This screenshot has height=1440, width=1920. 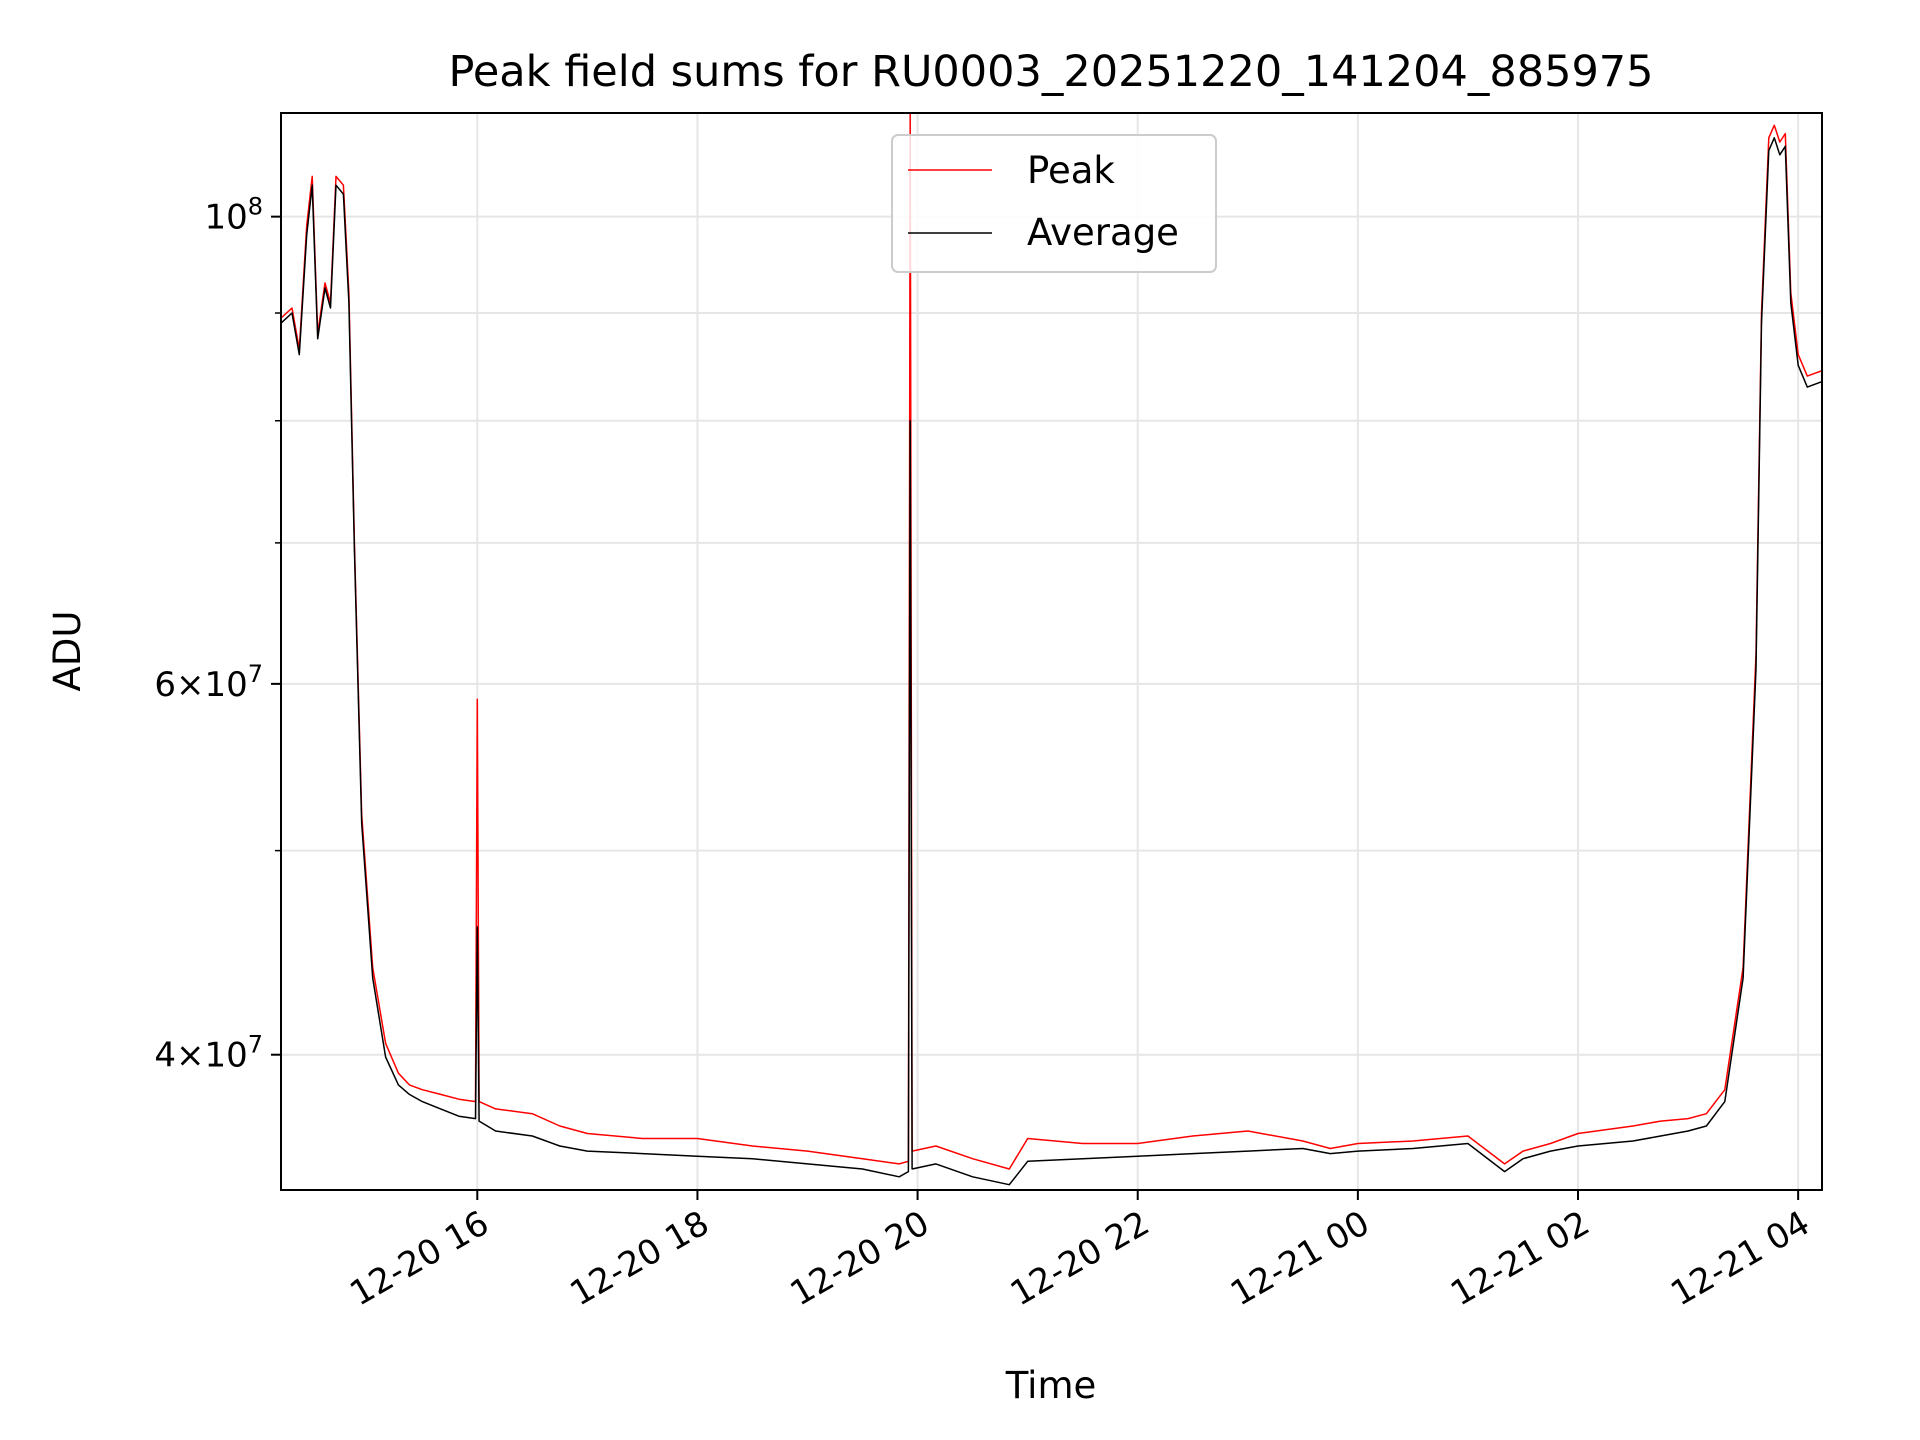 I want to click on y-axis-label: ADU, so click(x=67, y=651).